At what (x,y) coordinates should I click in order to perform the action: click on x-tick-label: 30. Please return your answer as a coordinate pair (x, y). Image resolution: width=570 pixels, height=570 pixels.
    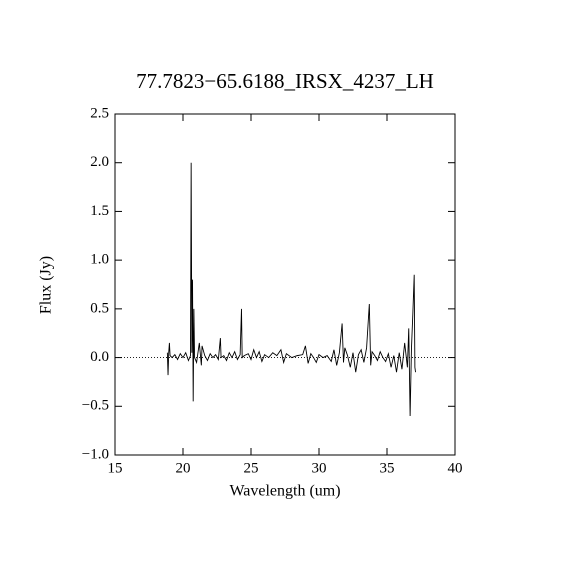
    Looking at the image, I should click on (319, 468).